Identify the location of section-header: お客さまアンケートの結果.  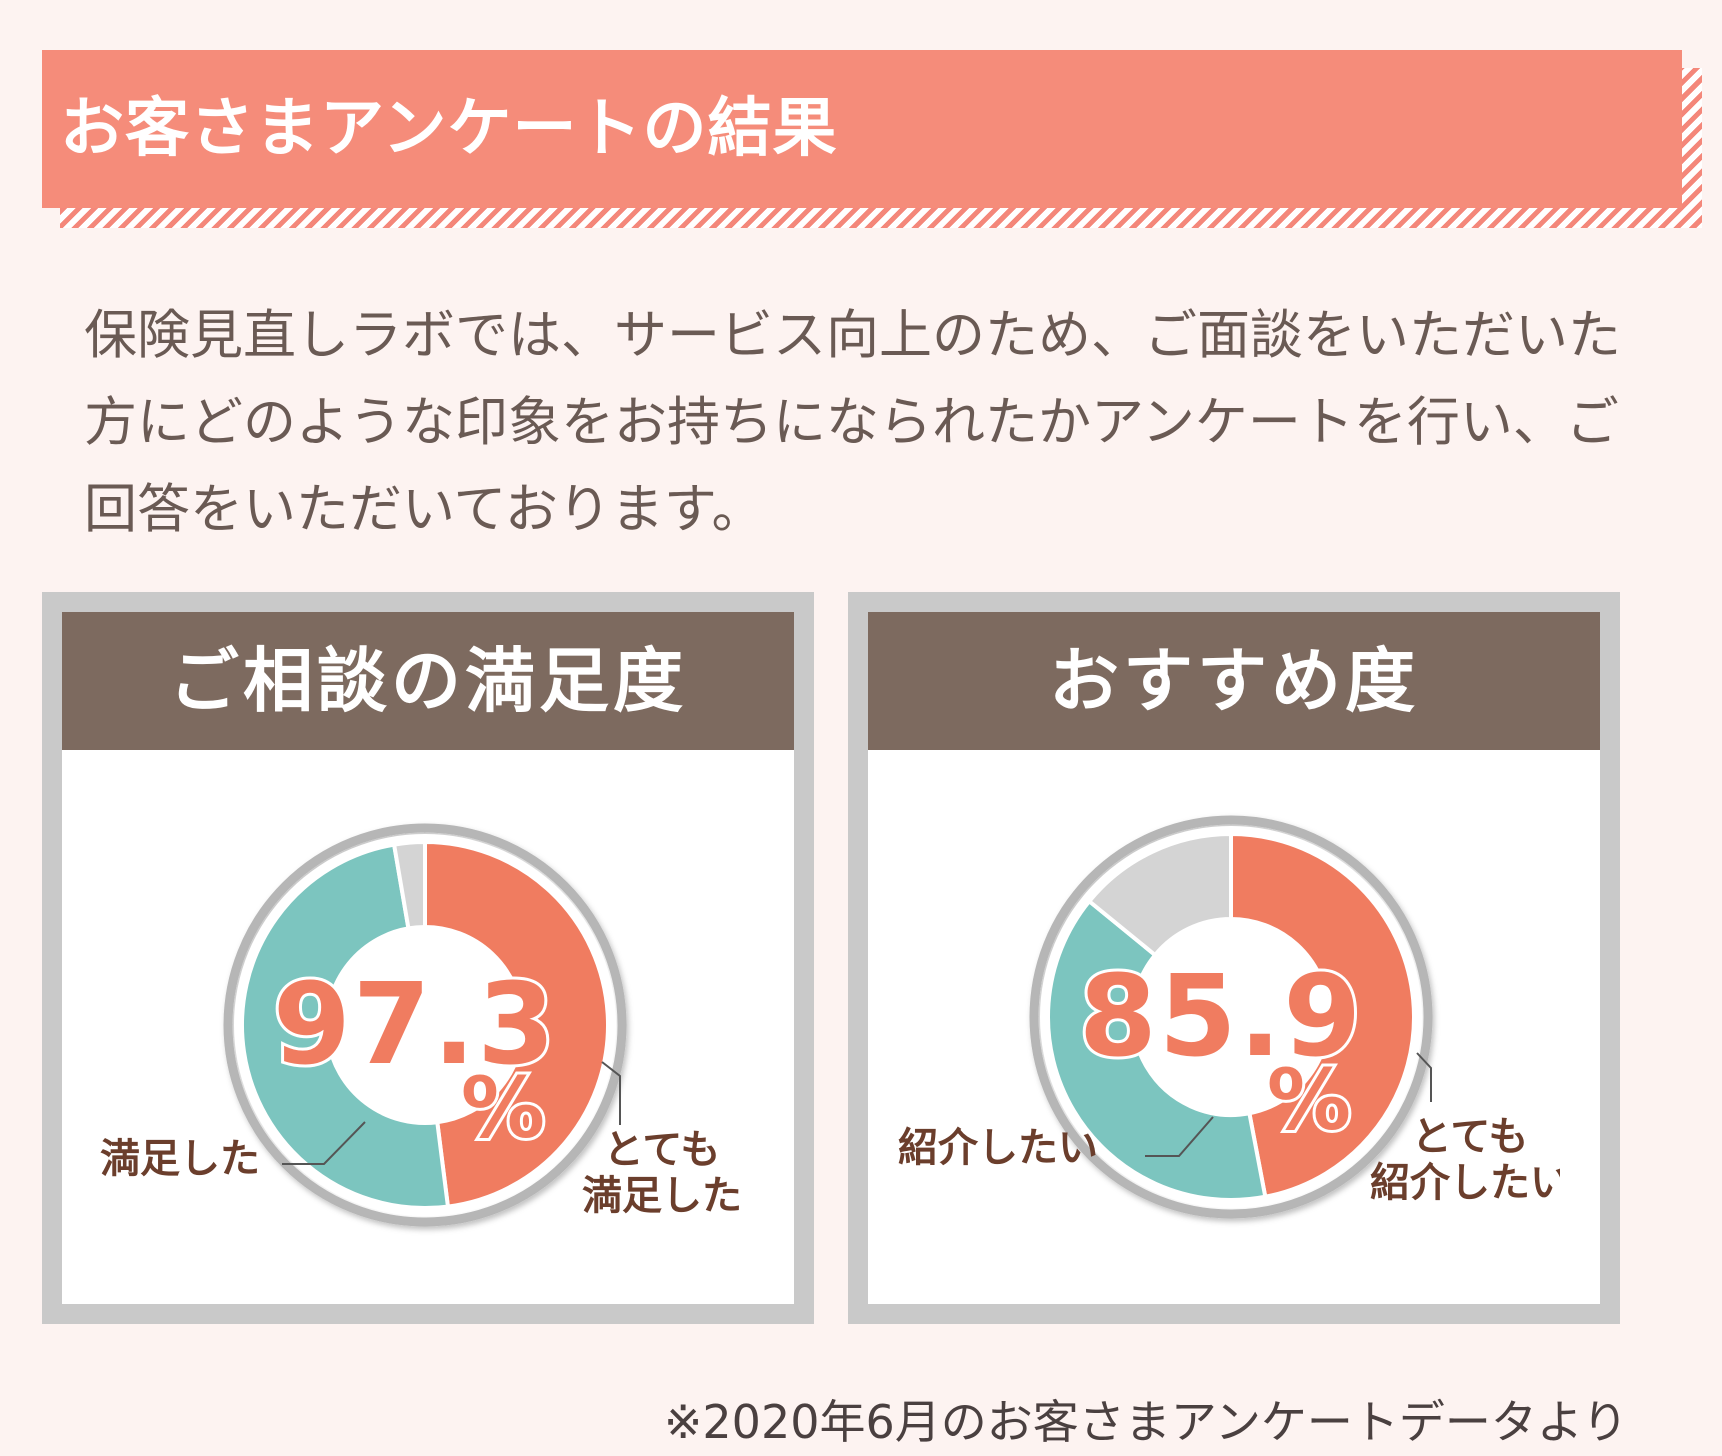
(872, 139).